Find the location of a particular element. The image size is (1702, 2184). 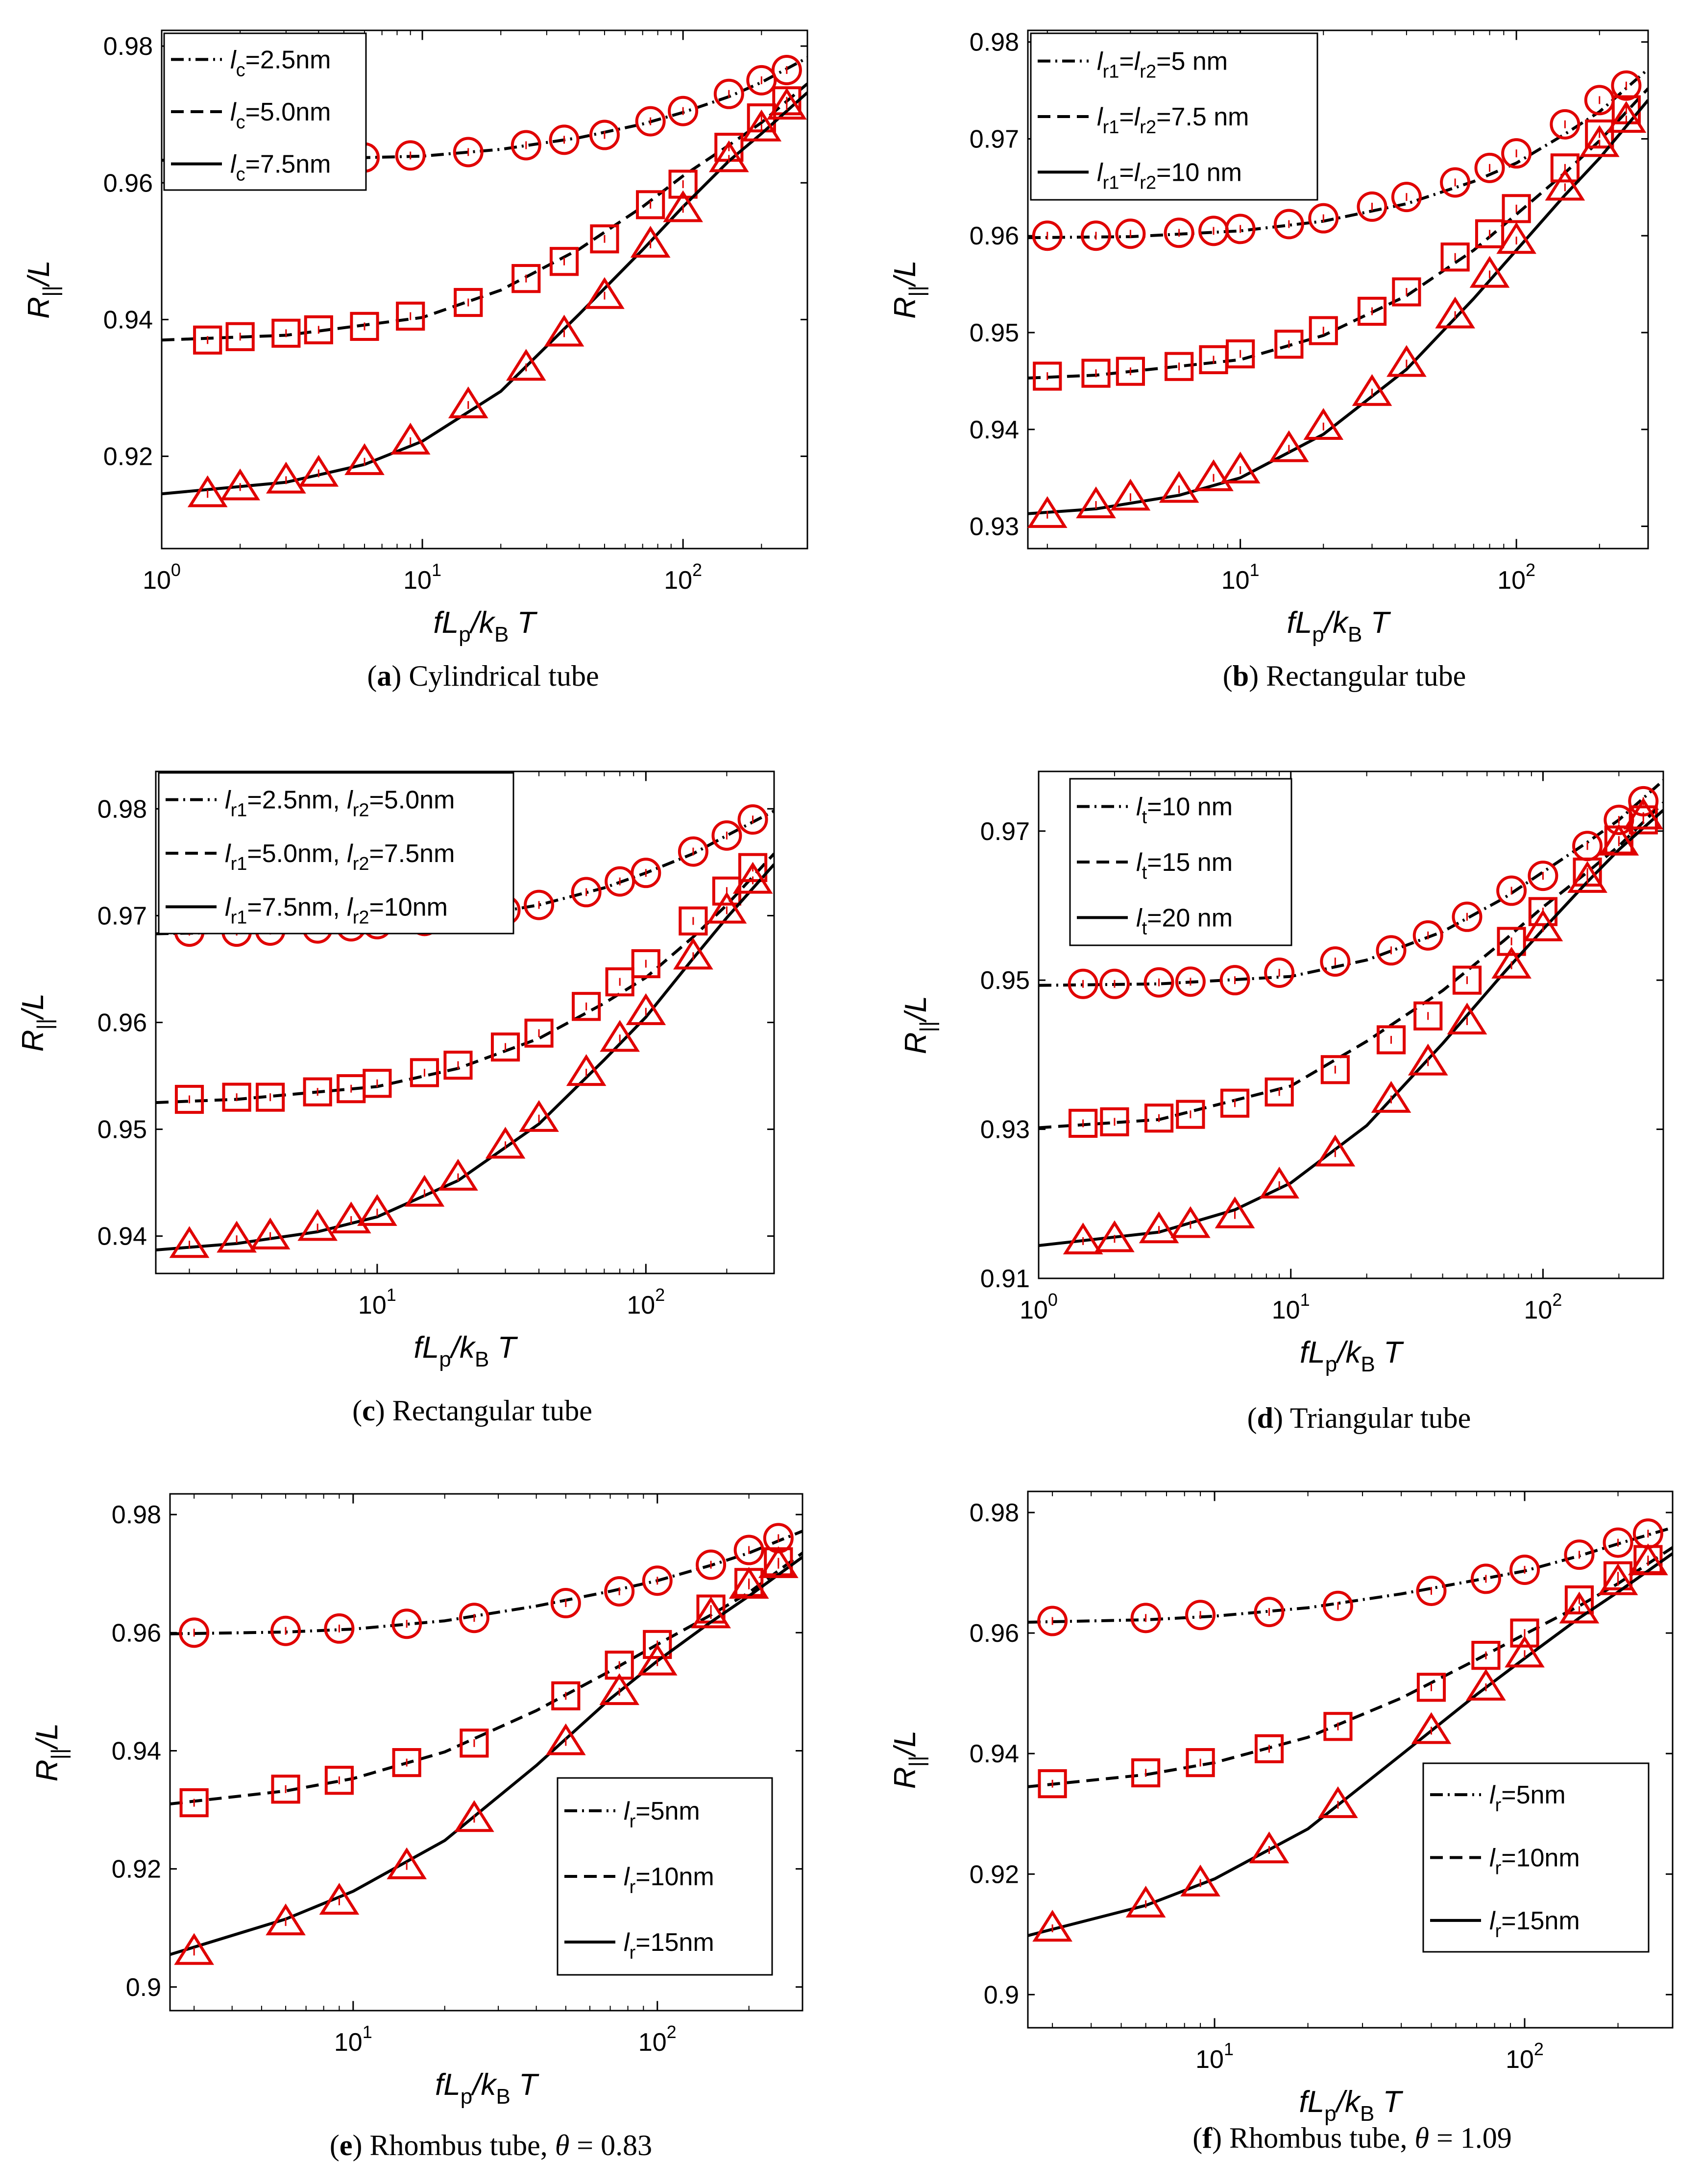

panel-caption: (d) Triangular tube is located at coordinates (1359, 1418).